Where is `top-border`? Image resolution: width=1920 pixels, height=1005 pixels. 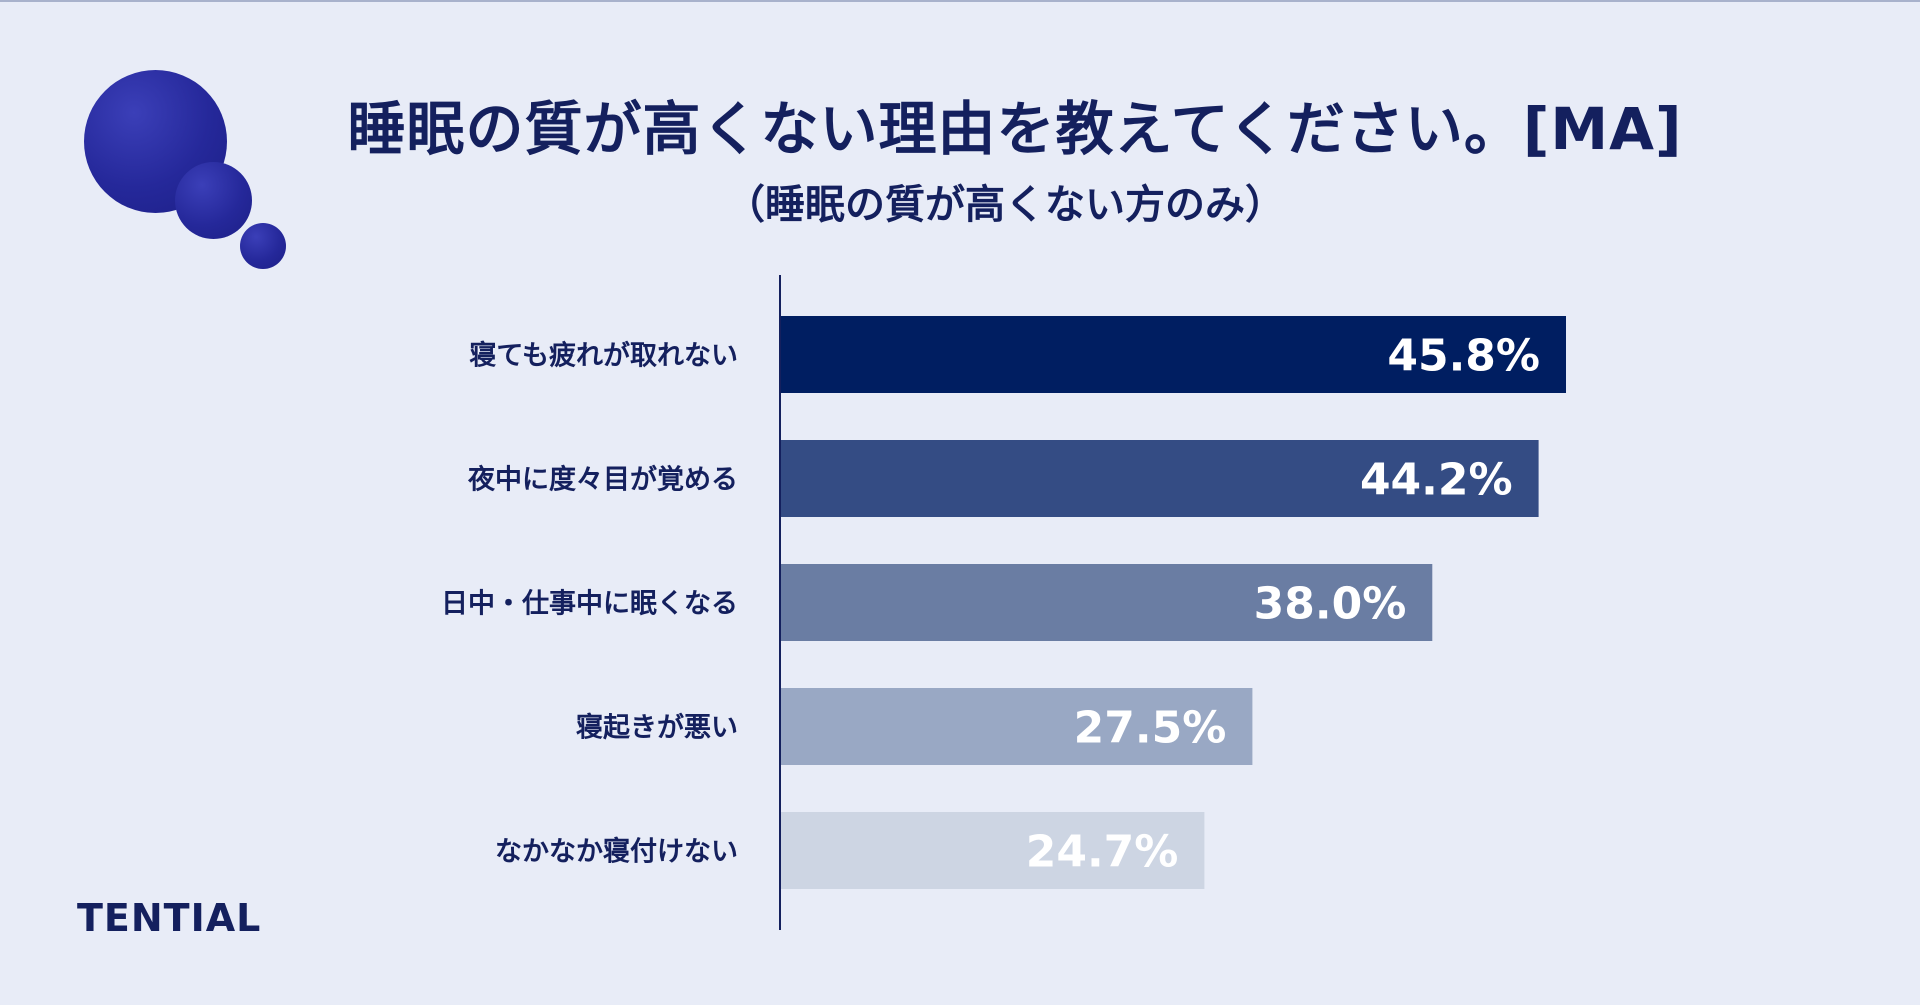 top-border is located at coordinates (960, 1).